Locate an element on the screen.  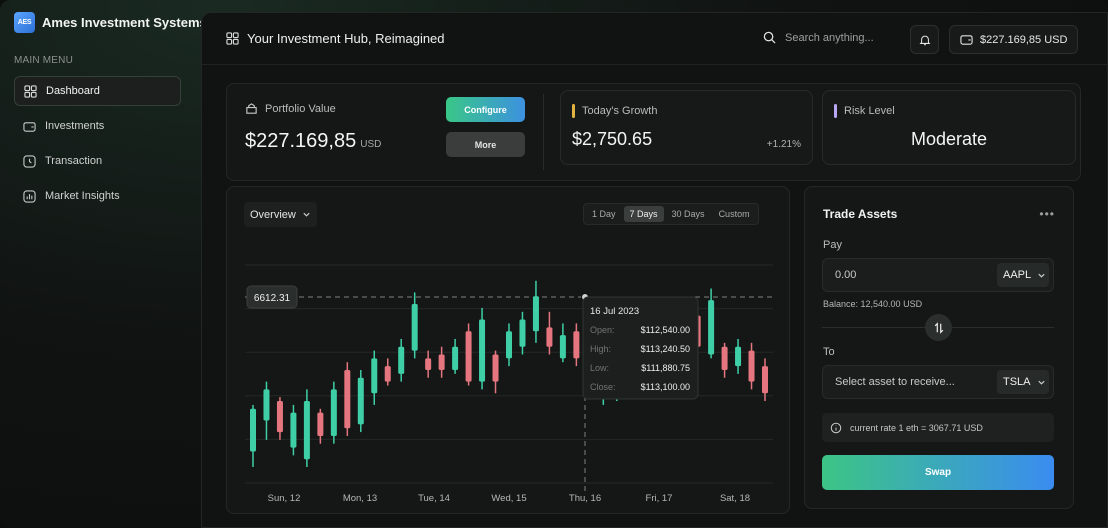
growth-accent is located at coordinates (573, 111).